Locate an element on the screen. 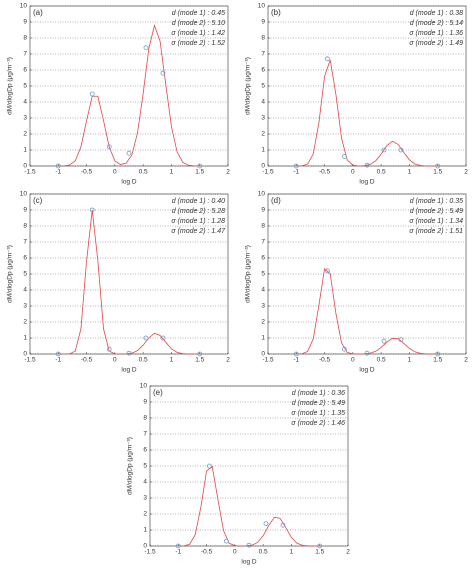 The width and height of the screenshot is (474, 570). annotation: σ (mode 1) : 1.34 is located at coordinates (436, 221).